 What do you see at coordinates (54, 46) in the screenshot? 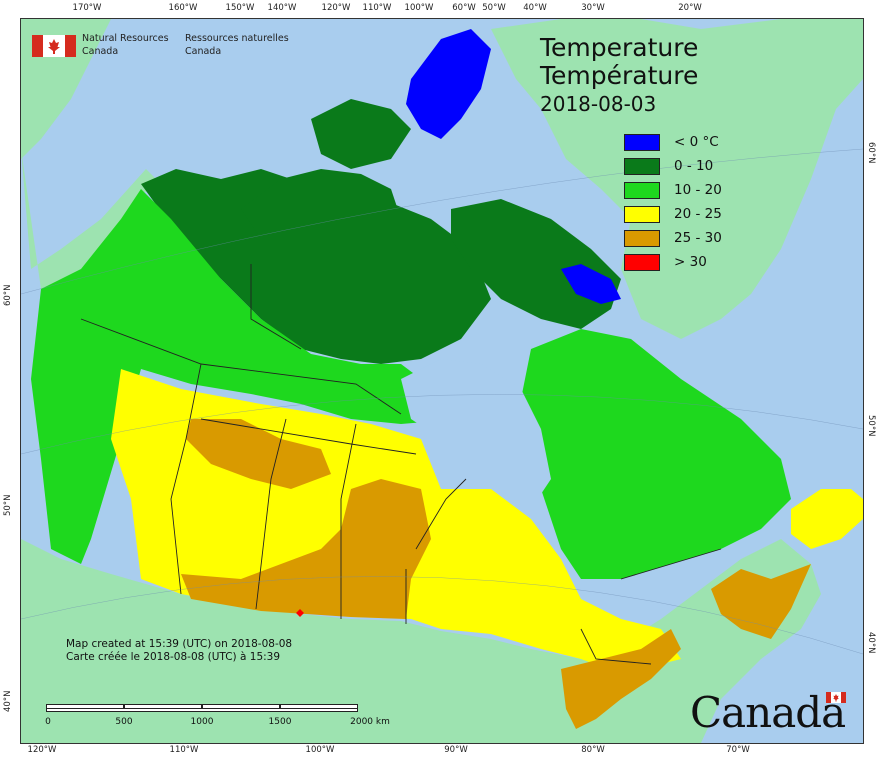
I see `canada-flag-icon` at bounding box center [54, 46].